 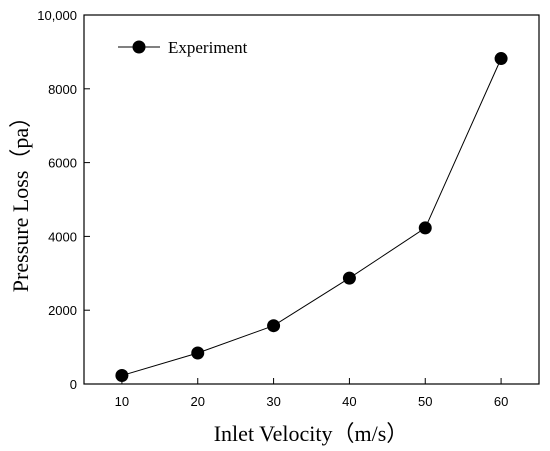 I want to click on legend-label: Experiment, so click(x=208, y=47).